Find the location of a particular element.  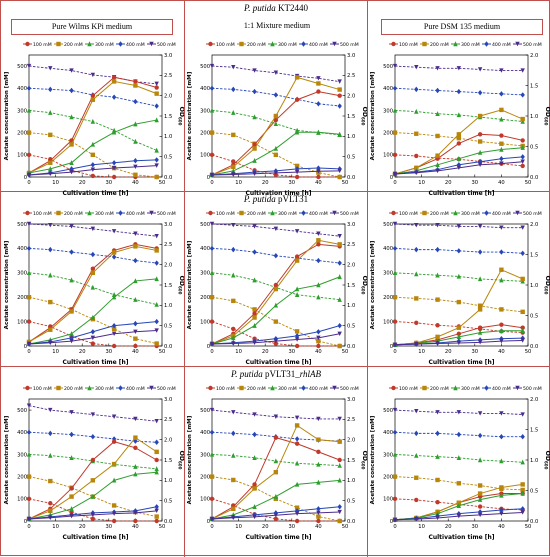

legend-label: 400 mM is located at coordinates (318, 45).